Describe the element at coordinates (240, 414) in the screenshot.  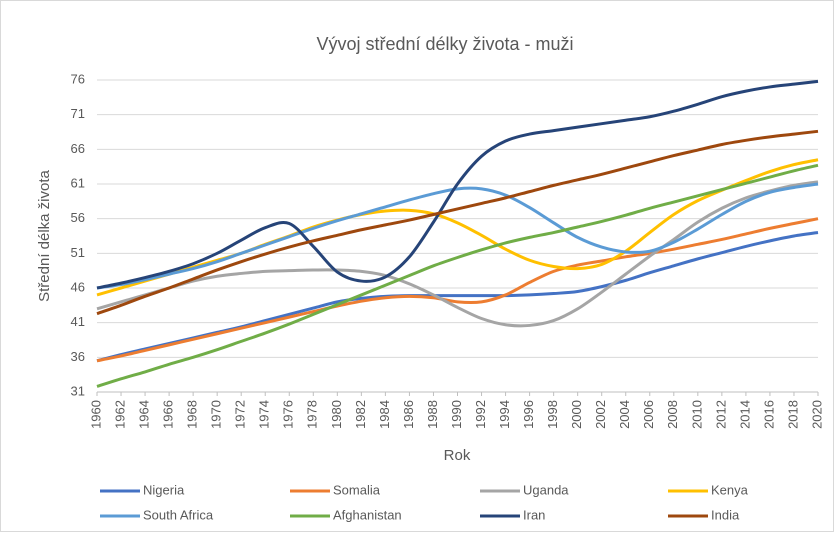
I see `x-tick-label: 1972` at that location.